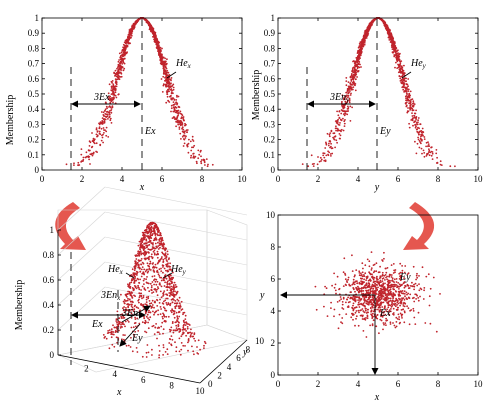  Describe the element at coordinates (10, 120) in the screenshot. I see `chart1-ylabel: Membership` at that location.